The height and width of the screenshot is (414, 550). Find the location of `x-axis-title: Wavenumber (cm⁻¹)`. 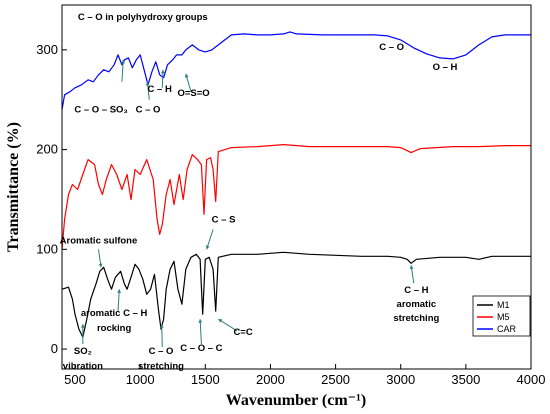

x-axis-title: Wavenumber (cm⁻¹) is located at coordinates (296, 400).